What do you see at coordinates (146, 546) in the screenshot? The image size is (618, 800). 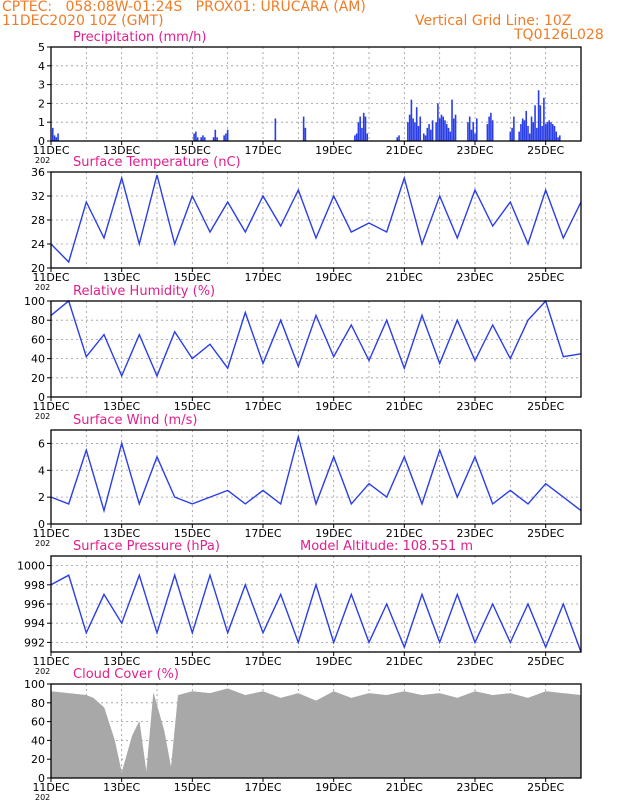 I see `panel-title: Surface Pressure (hPa)` at bounding box center [146, 546].